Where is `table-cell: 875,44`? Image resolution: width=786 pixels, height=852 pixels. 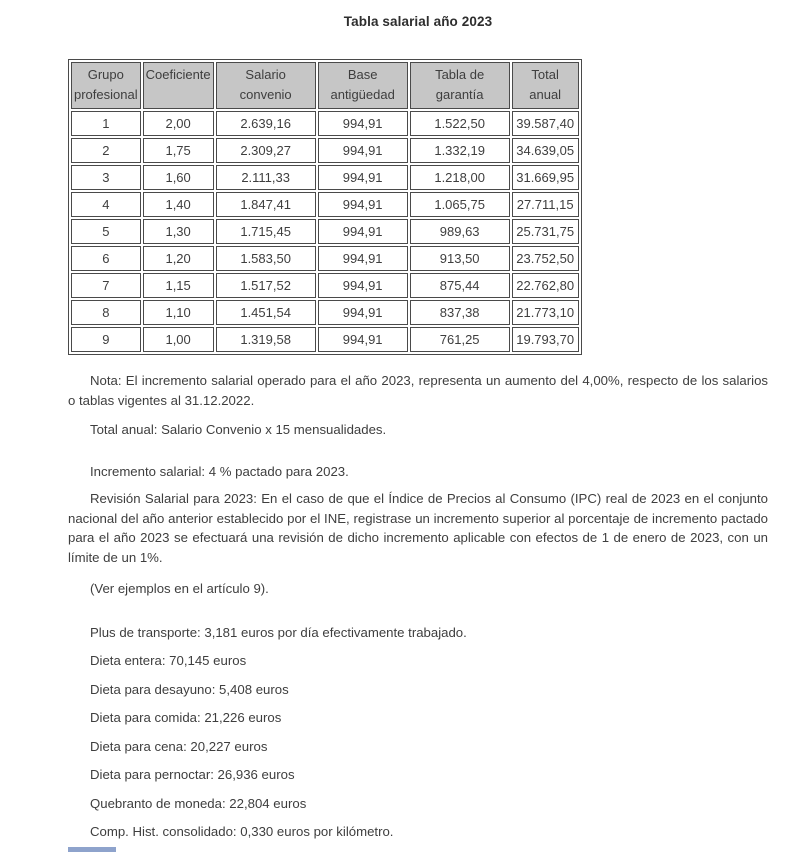 table-cell: 875,44 is located at coordinates (459, 285).